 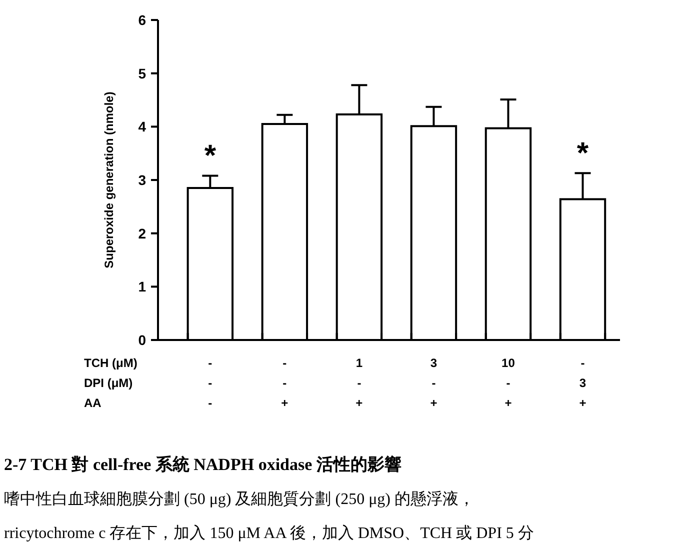 I want to click on x-tick-label: 1 - +, so click(x=359, y=383).